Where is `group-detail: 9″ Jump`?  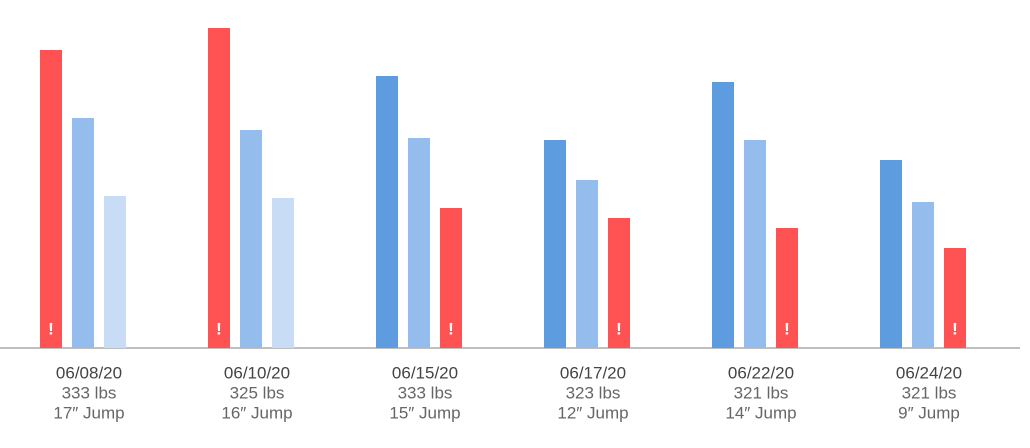
group-detail: 9″ Jump is located at coordinates (929, 412).